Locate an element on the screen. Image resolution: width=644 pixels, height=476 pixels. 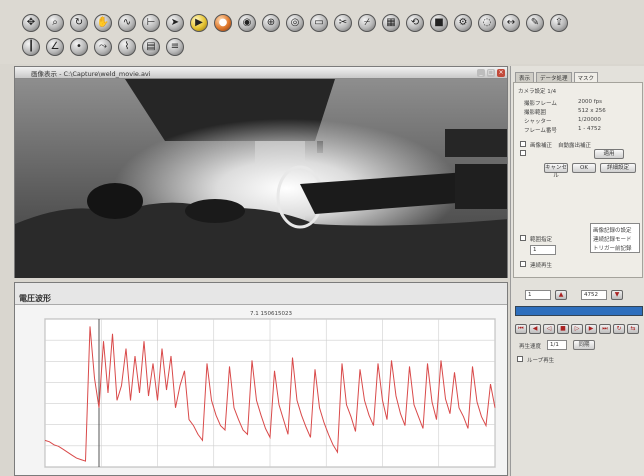
sync-button: 同期 is located at coordinates (584, 345).